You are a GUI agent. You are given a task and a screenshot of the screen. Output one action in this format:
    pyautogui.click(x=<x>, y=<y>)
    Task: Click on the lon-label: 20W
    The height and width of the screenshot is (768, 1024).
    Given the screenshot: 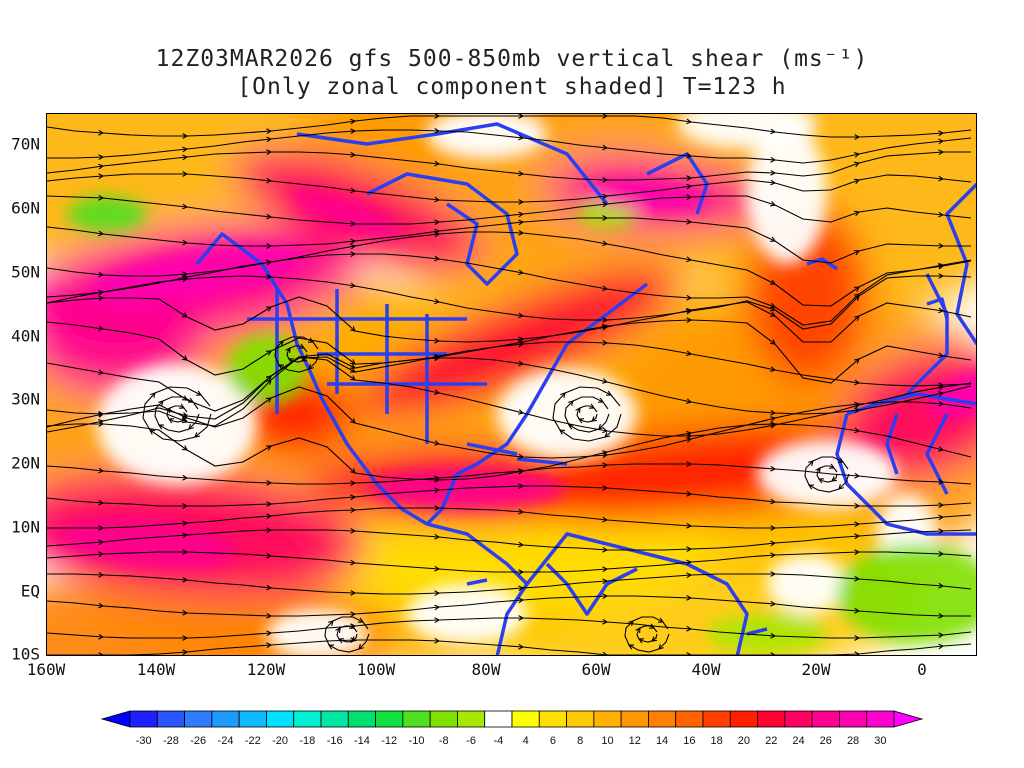 What is the action you would take?
    pyautogui.click(x=816, y=669)
    